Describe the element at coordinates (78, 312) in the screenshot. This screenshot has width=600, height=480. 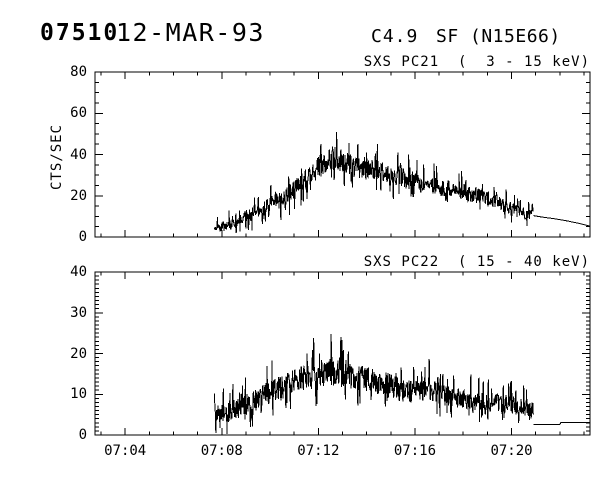
I see `y-tick-label: 30` at that location.